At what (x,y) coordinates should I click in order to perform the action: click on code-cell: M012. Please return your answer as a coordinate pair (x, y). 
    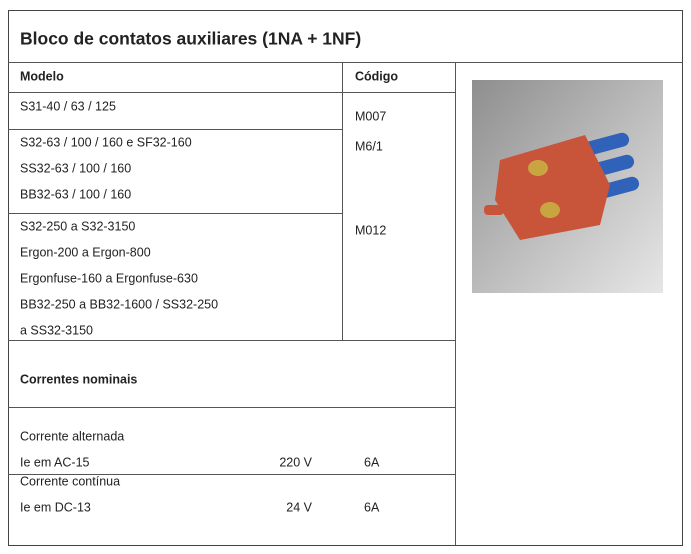
    Looking at the image, I should click on (370, 230).